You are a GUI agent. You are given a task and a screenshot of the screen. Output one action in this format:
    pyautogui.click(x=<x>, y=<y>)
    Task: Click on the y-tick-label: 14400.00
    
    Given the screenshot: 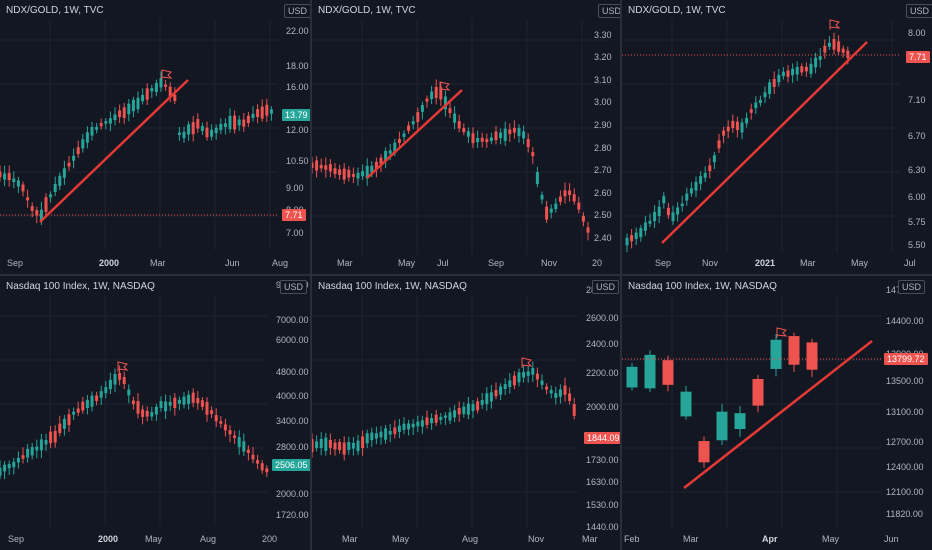 What is the action you would take?
    pyautogui.click(x=905, y=321)
    